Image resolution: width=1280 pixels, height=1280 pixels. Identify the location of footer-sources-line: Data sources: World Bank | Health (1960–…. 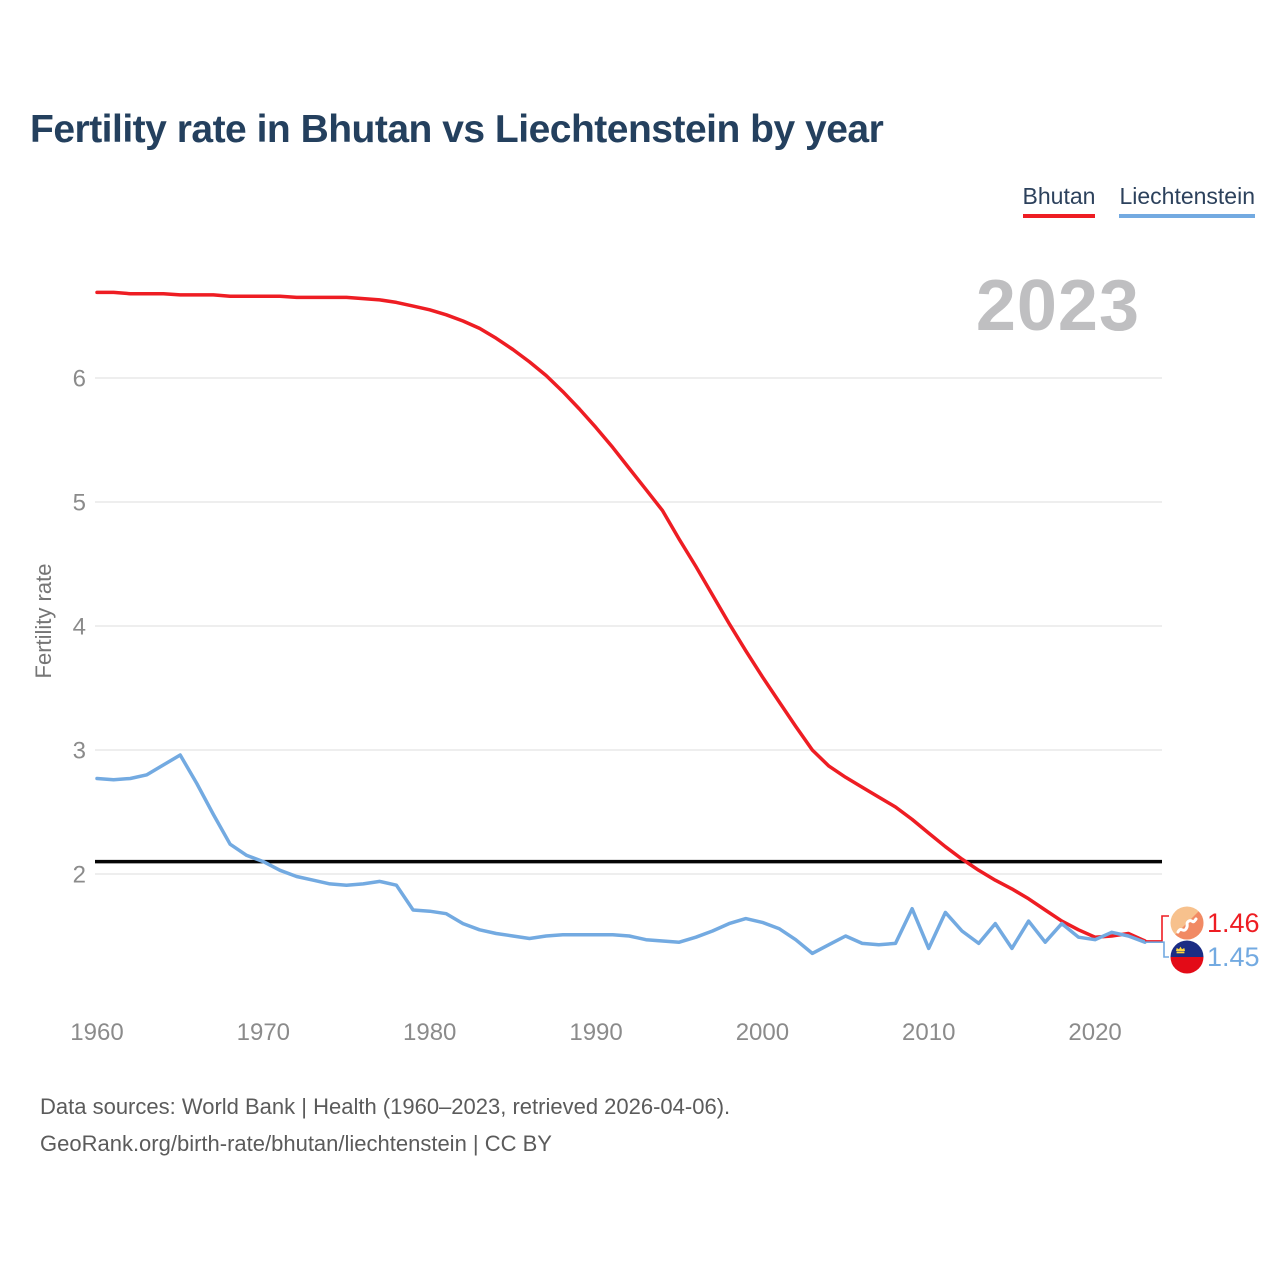
(385, 1106).